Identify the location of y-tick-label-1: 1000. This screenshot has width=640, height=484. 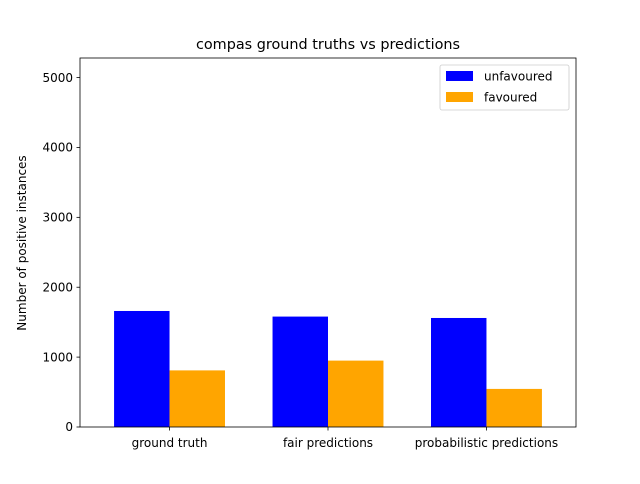
(57, 357).